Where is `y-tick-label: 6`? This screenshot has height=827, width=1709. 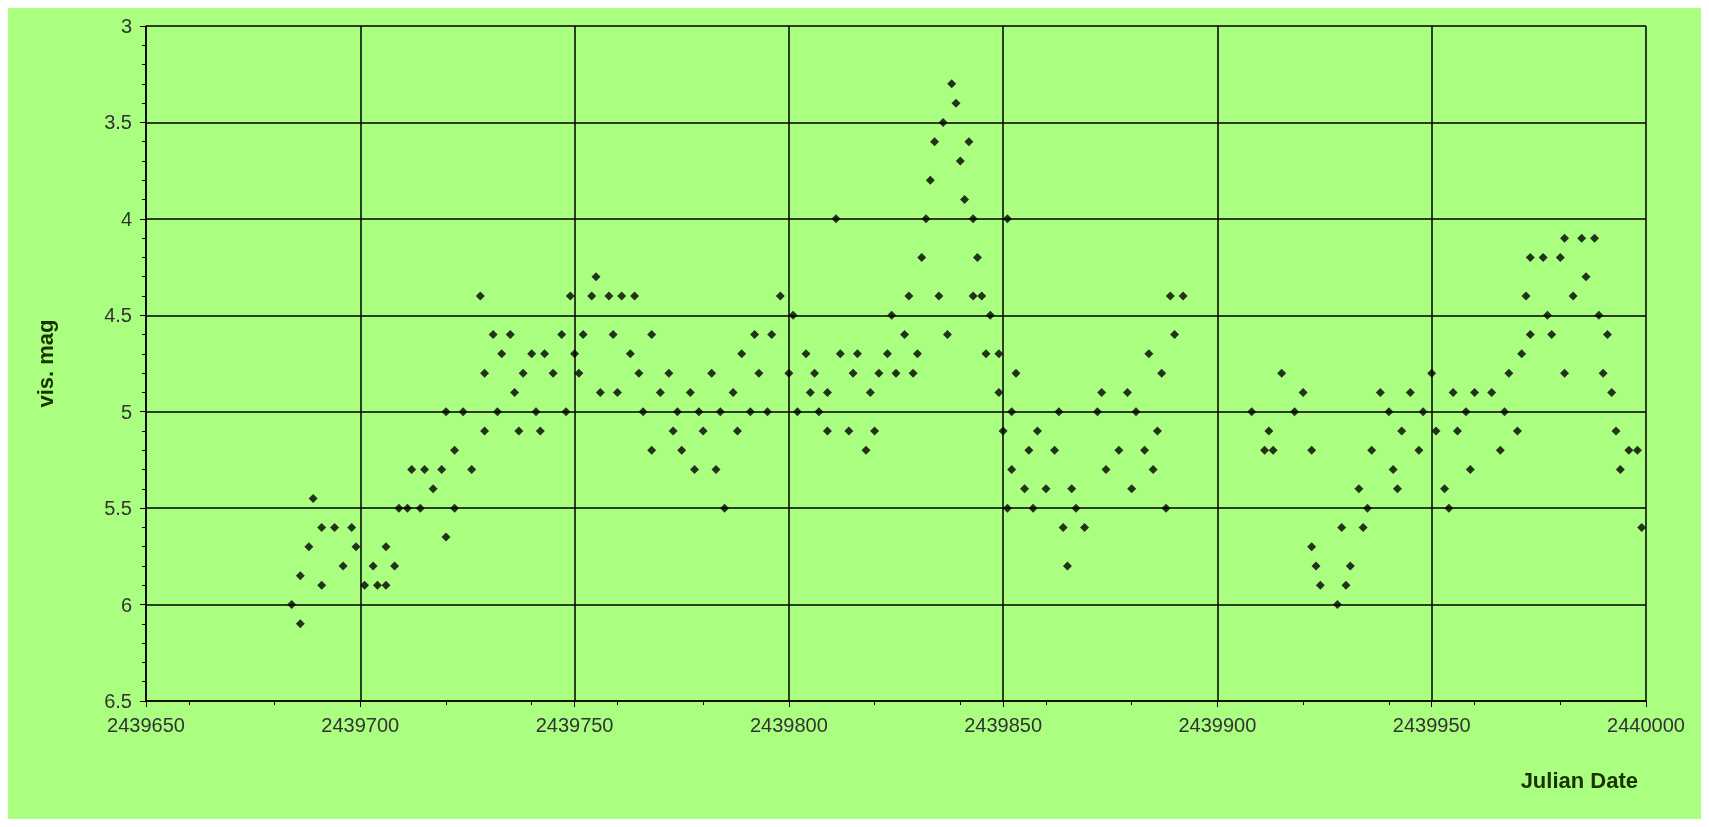 y-tick-label: 6 is located at coordinates (126, 604).